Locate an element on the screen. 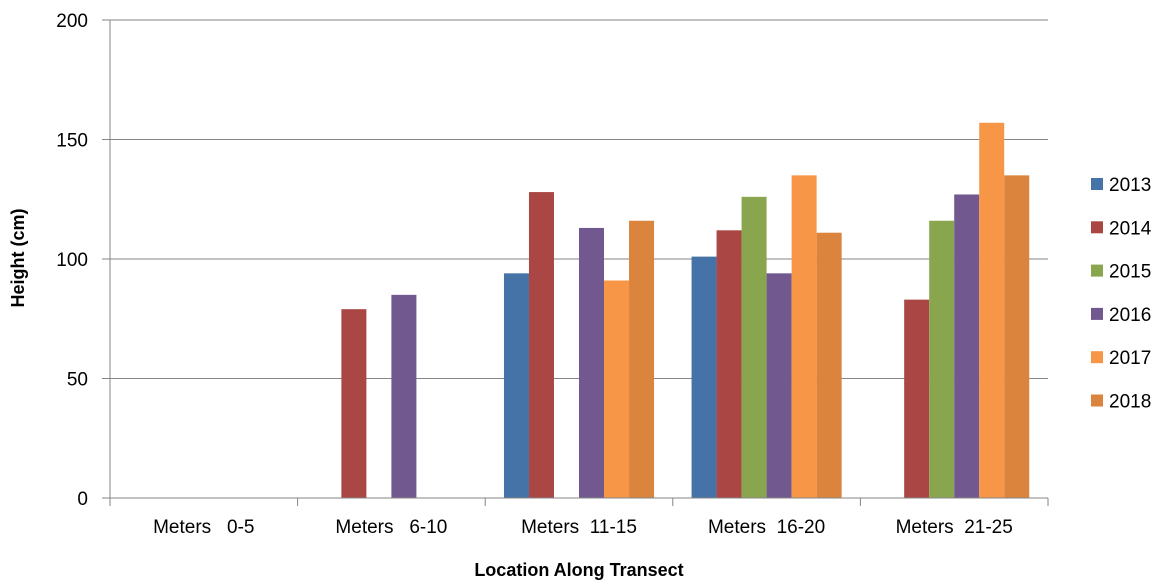  legend-label: 2015 is located at coordinates (1130, 272).